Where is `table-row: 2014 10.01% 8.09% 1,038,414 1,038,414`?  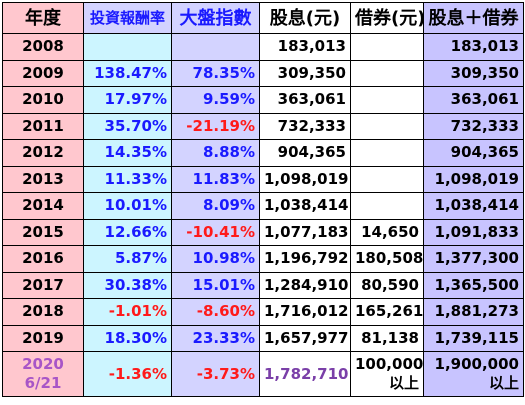 table-row: 2014 10.01% 8.09% 1,038,414 1,038,414 is located at coordinates (263, 206).